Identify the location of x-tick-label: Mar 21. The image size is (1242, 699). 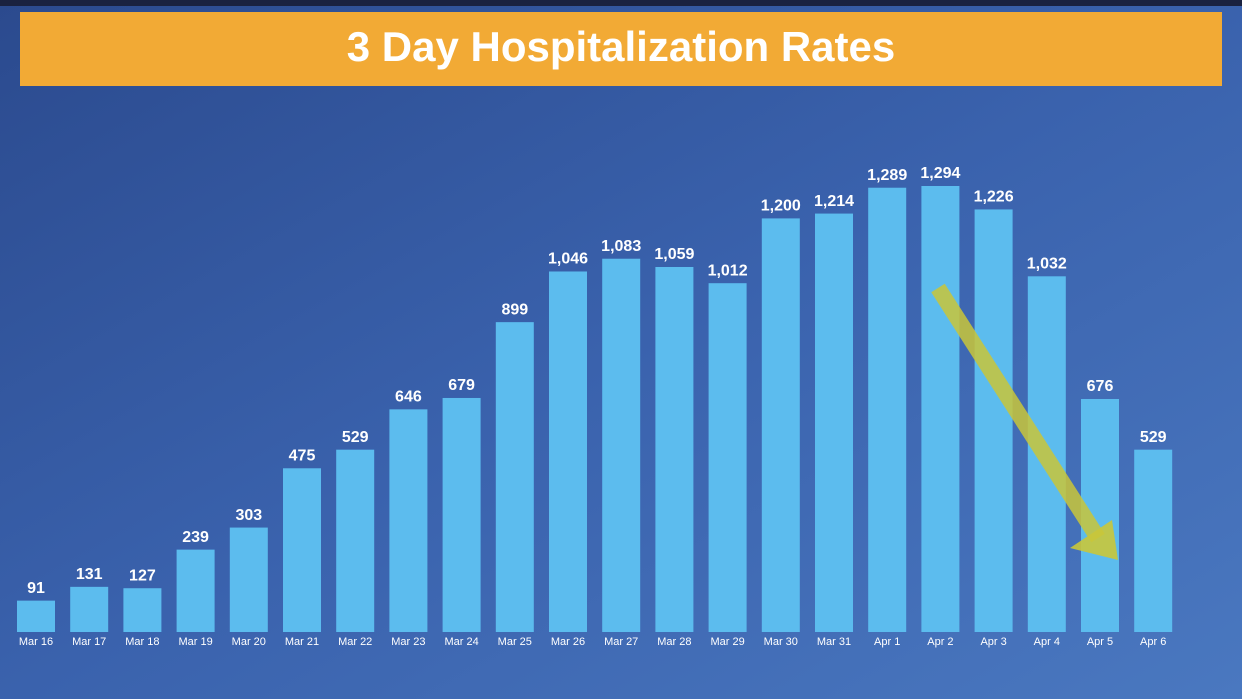
(302, 642).